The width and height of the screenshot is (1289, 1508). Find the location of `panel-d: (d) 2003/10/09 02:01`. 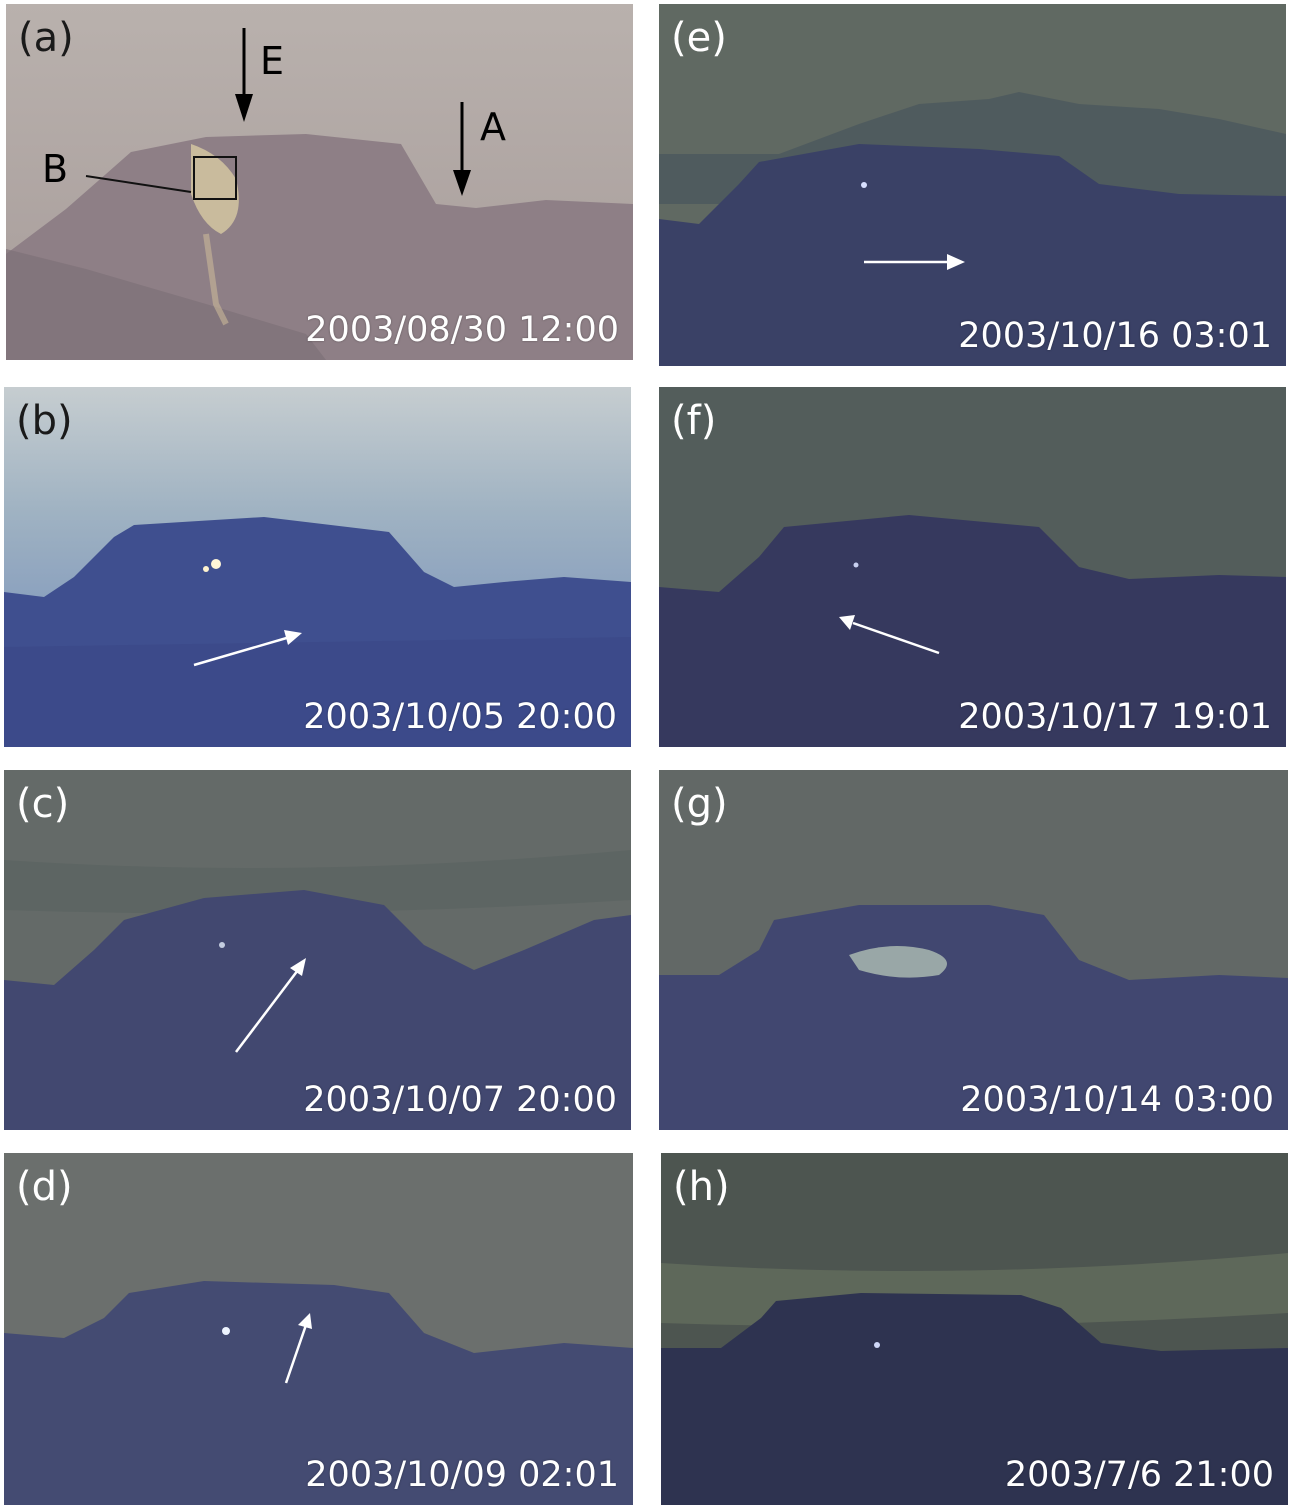

panel-d: (d) 2003/10/09 02:01 is located at coordinates (318, 1329).